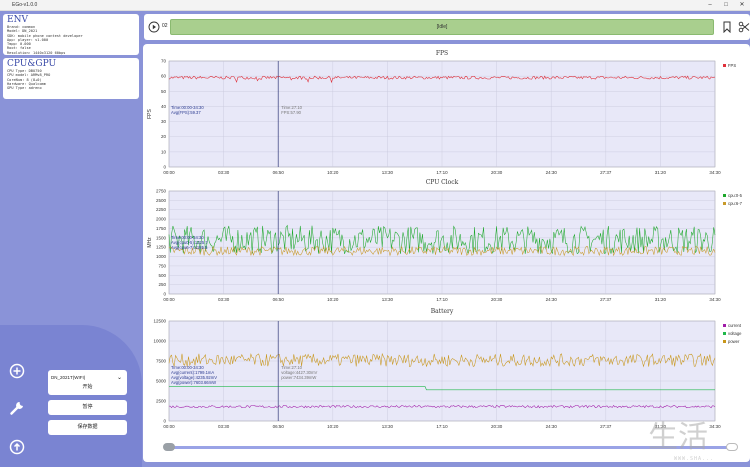 Image resolution: width=750 pixels, height=467 pixels. Describe the element at coordinates (68, 377) in the screenshot. I see `device-select-value: DN_2021T(WIFI)` at that location.